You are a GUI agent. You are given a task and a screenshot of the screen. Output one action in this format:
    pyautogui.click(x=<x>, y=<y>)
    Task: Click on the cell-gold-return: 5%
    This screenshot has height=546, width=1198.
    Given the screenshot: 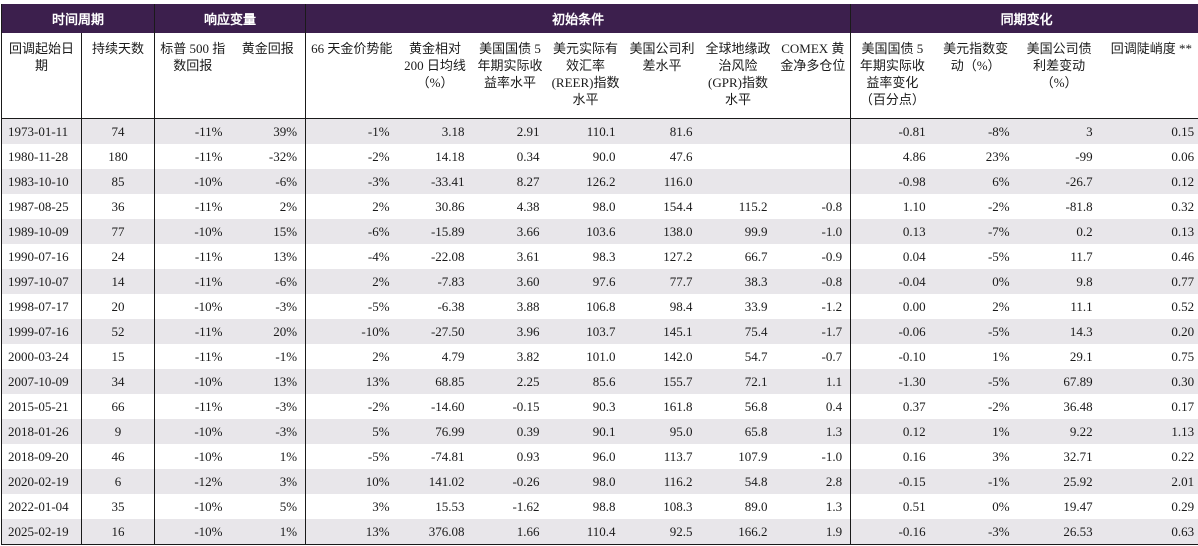 What is the action you would take?
    pyautogui.click(x=268, y=506)
    